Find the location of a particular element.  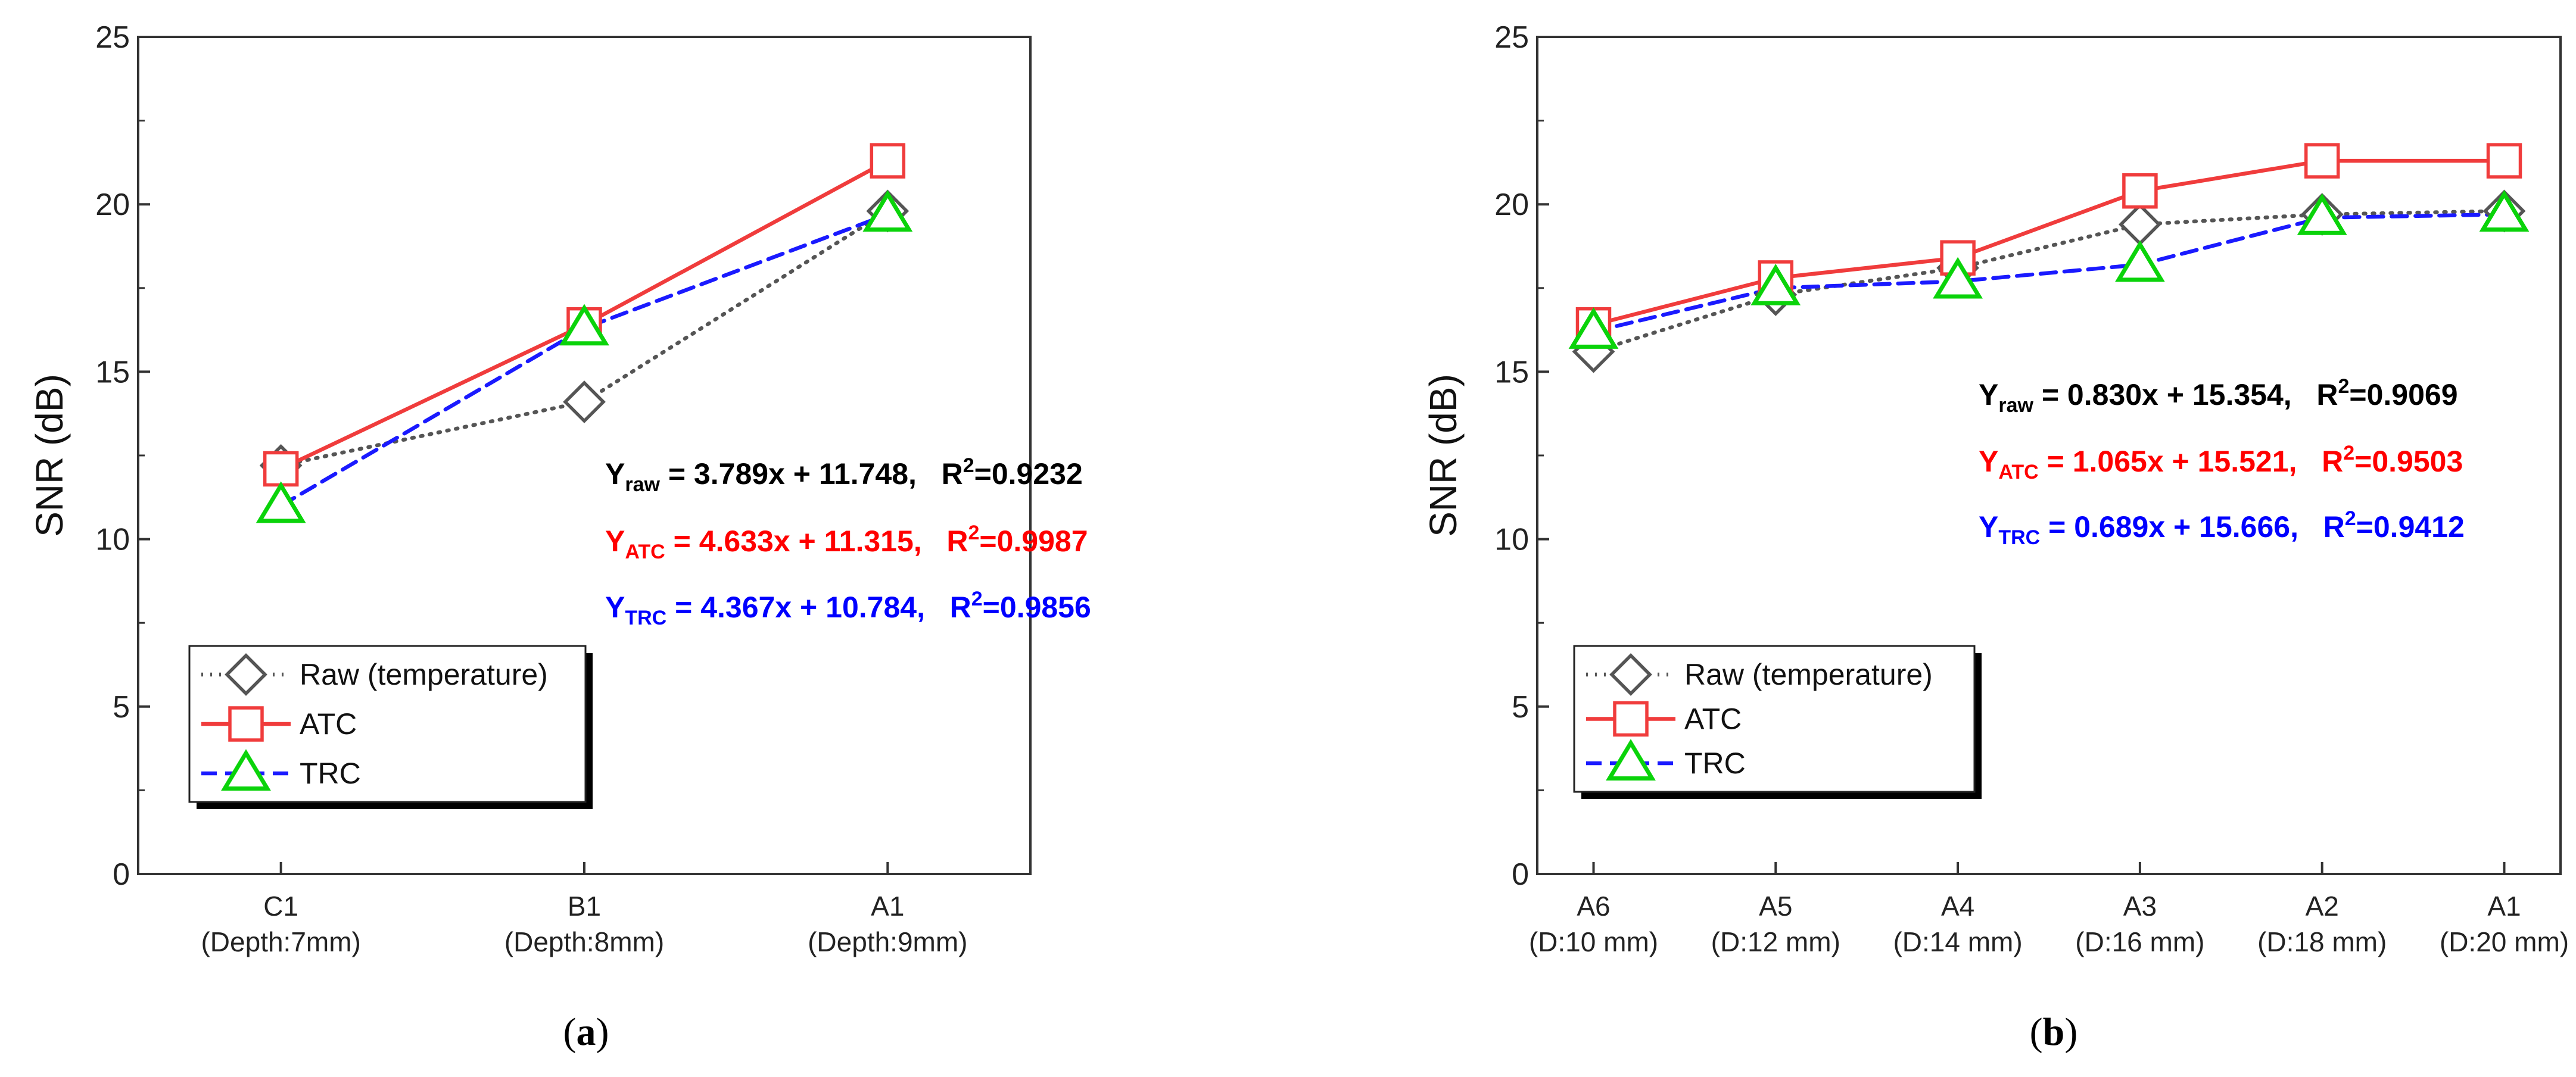

regression-equation: YATC = 4.633x + 11.315, R2=0.9987 is located at coordinates (846, 542).